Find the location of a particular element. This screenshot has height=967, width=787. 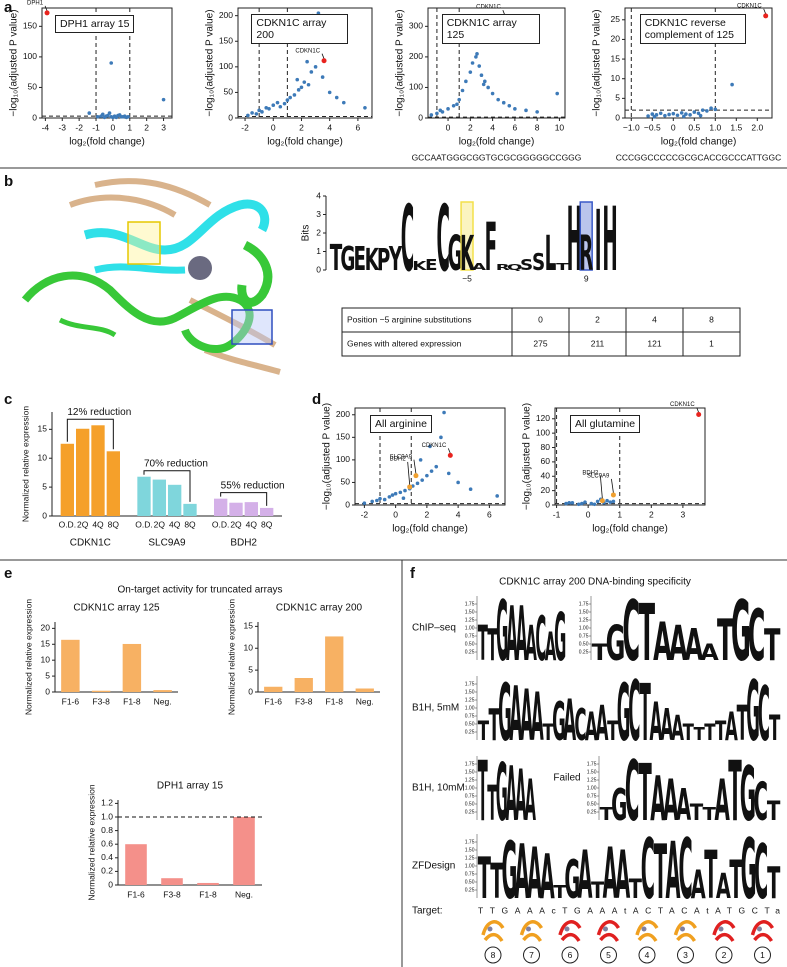

x-tick-label: 8 is located at coordinates (537, 127).